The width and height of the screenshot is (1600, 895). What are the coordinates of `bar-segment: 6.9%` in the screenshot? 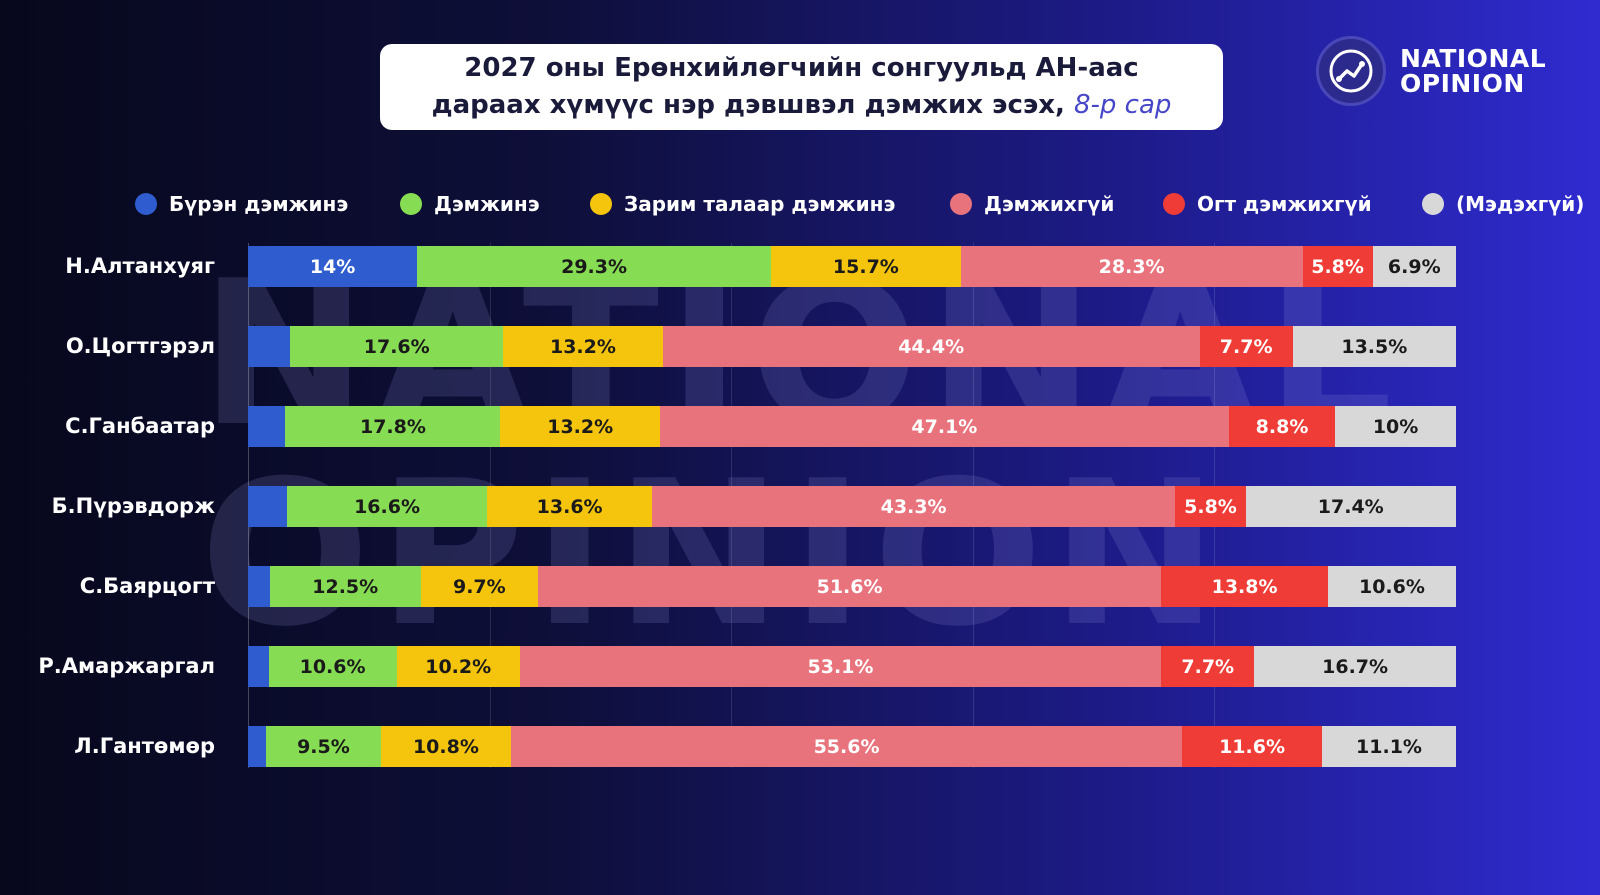 It's located at (1414, 266).